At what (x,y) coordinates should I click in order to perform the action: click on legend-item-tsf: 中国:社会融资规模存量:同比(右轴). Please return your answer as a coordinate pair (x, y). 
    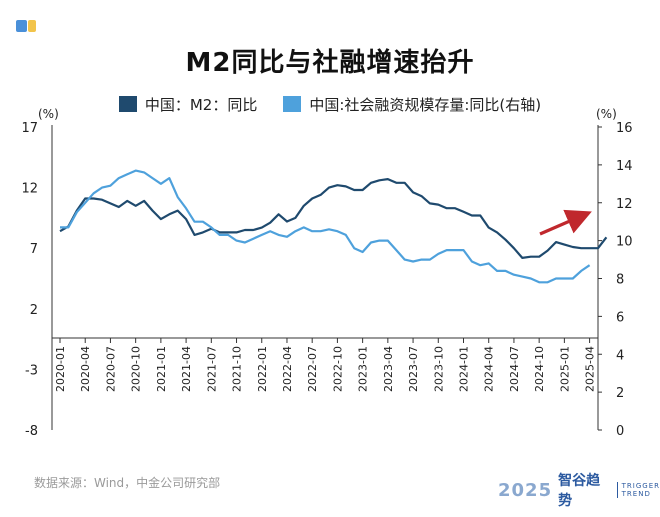
    Looking at the image, I should click on (412, 104).